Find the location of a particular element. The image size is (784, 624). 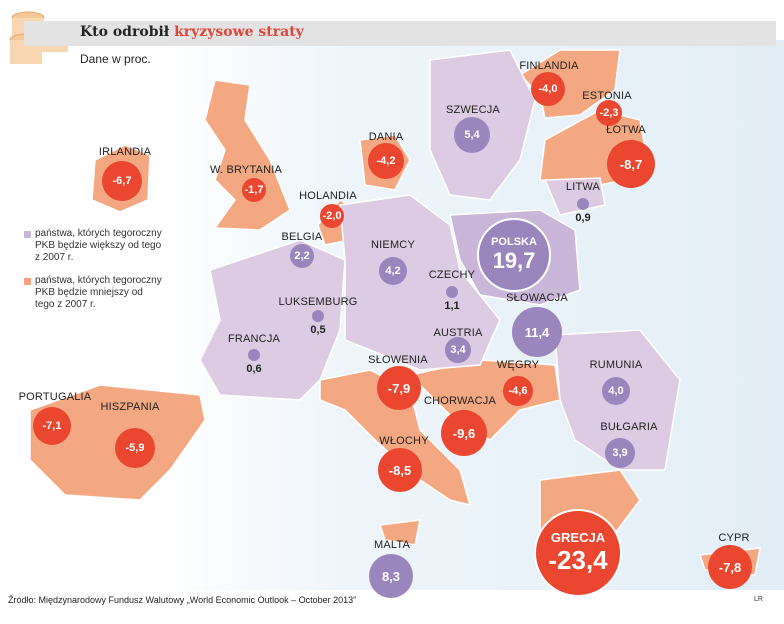

land-lithuania is located at coordinates (574, 196).